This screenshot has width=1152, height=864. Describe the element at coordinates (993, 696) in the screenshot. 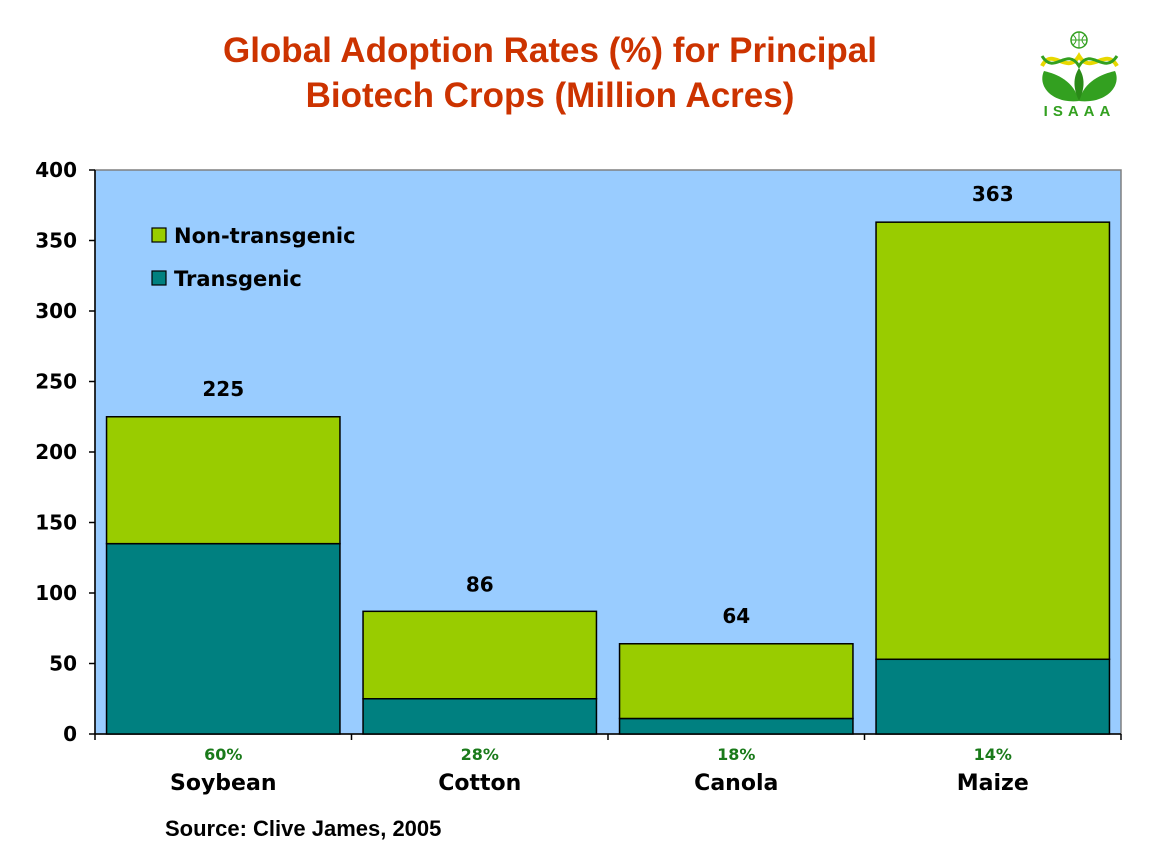

I see `bar-transgenic-maize` at that location.